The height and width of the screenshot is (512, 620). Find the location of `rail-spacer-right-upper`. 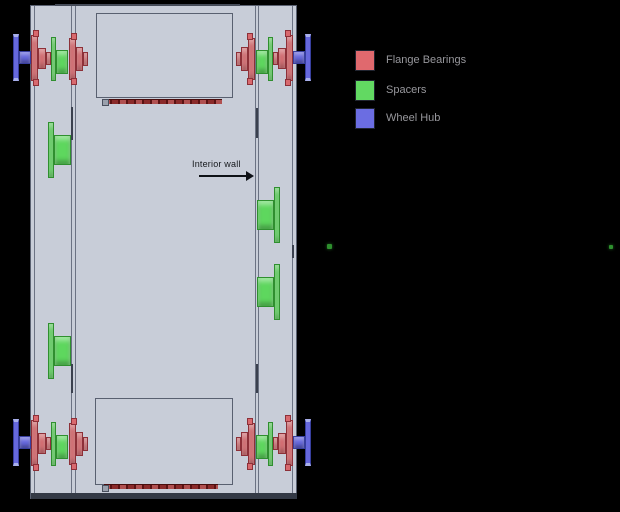

rail-spacer-right-upper is located at coordinates (267, 215).